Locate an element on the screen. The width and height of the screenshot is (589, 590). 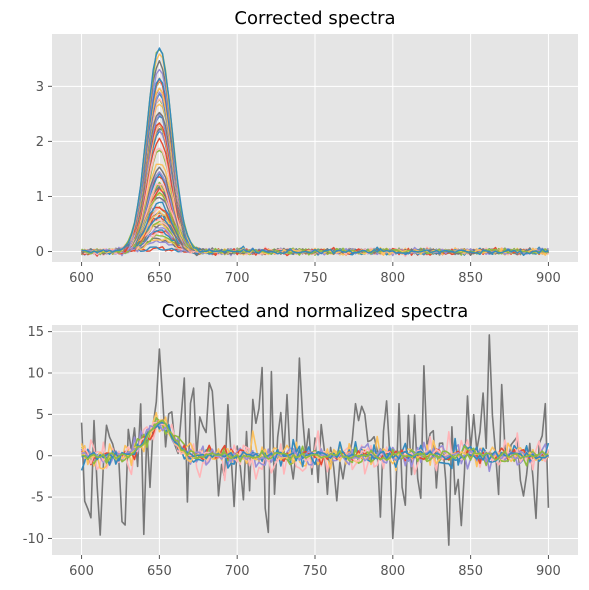
y-tick-label: 2 is located at coordinates (40, 142).